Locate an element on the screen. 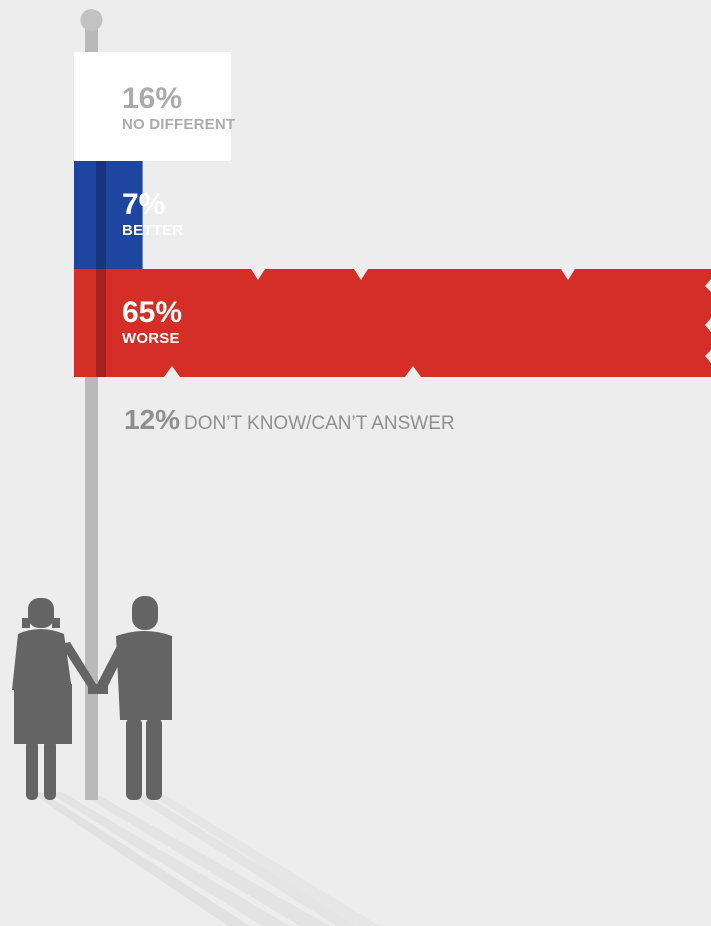 The image size is (711, 926). label-worse: 65% WORSE is located at coordinates (152, 321).